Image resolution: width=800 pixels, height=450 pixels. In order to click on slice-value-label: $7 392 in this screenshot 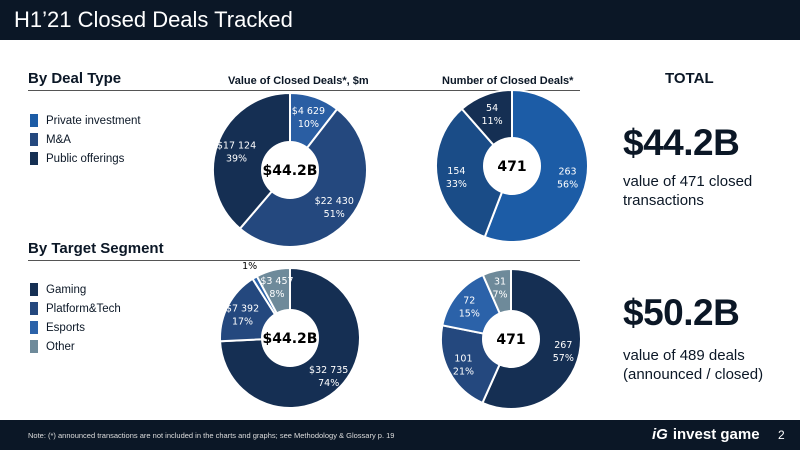, I will do `click(242, 308)`.